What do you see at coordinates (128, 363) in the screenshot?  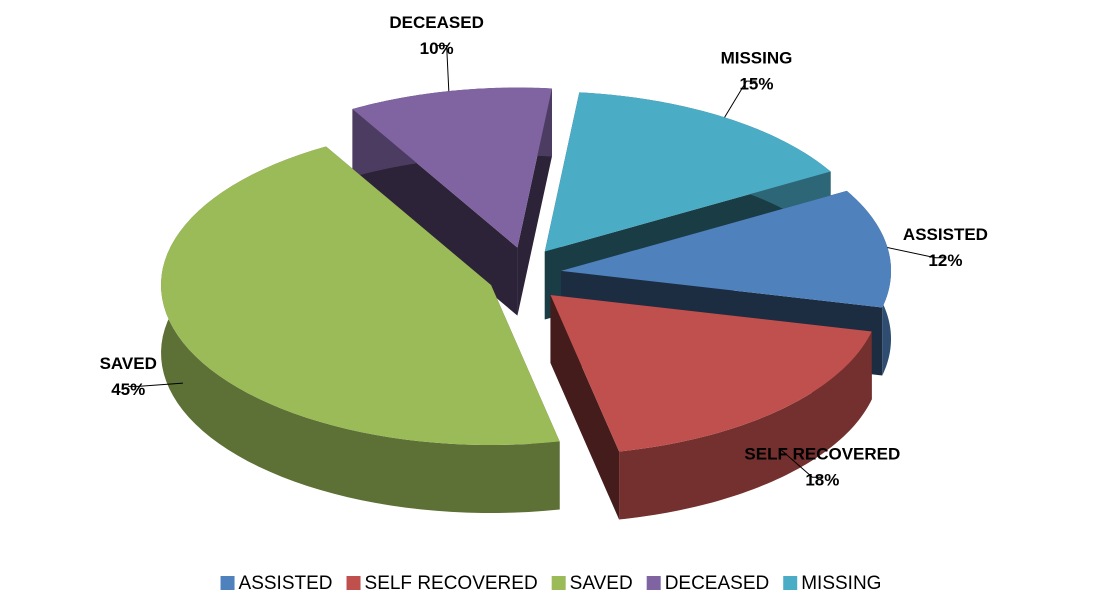 I see `data-label-name: SAVED` at bounding box center [128, 363].